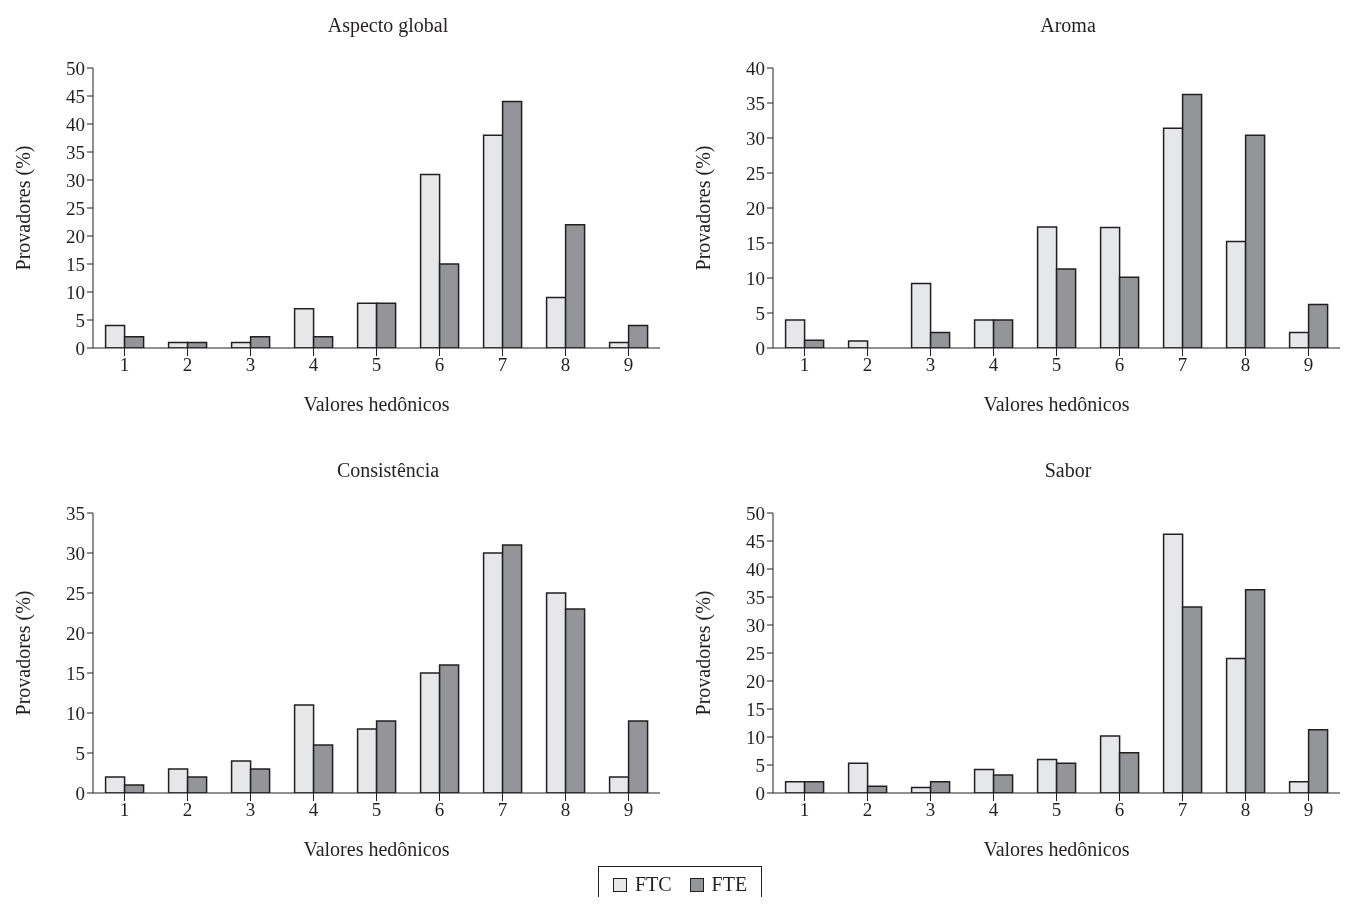 The image size is (1360, 905). Describe the element at coordinates (388, 470) in the screenshot. I see `chart-title: Consistência` at that location.